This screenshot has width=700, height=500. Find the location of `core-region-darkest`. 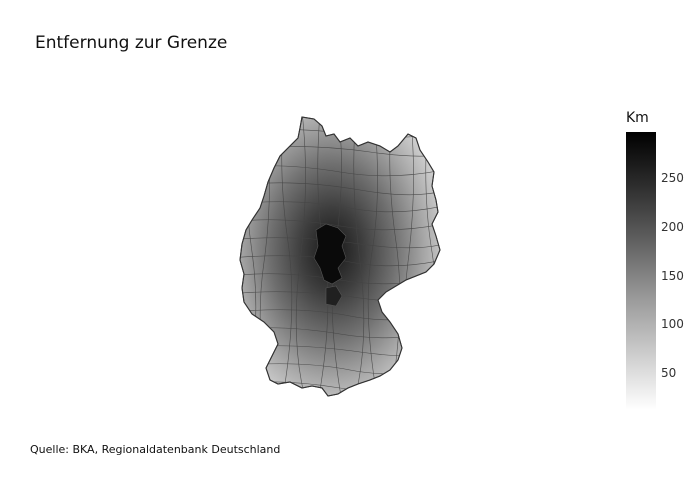

core-region-darkest is located at coordinates (330, 254).